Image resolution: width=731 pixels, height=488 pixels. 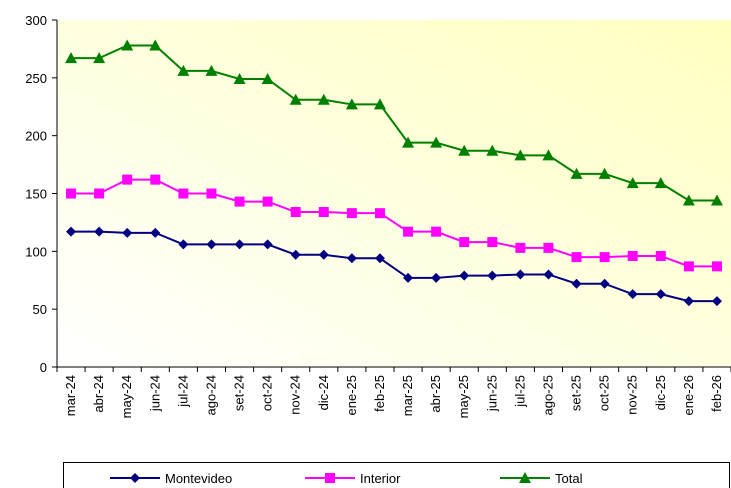 I want to click on x-tick-label: oct-25, so click(x=604, y=393).